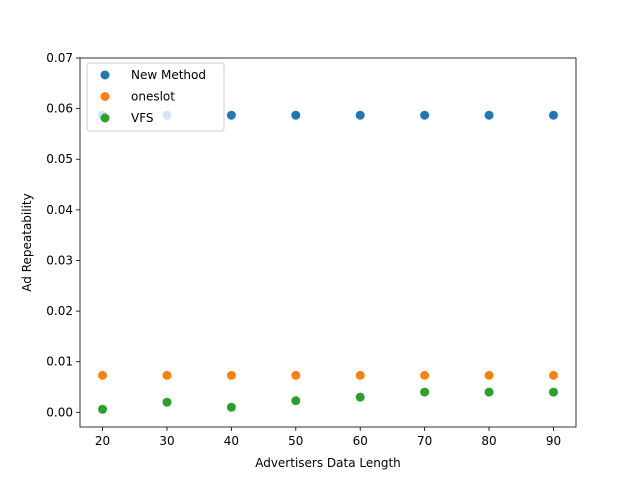 The width and height of the screenshot is (640, 480). I want to click on series-oneslot, so click(328, 375).